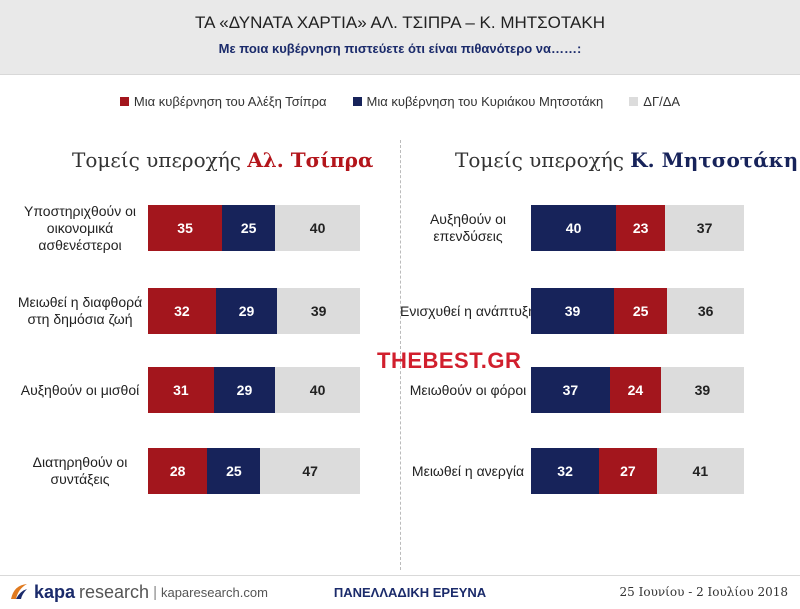 The height and width of the screenshot is (609, 800). I want to click on category-label: Ενισχυθεί η ανάπτυξη, so click(468, 310).